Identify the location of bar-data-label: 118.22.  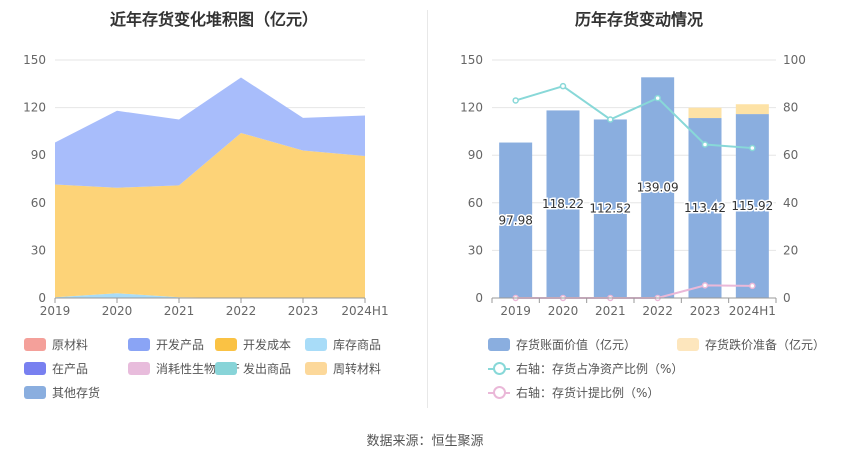
(563, 204).